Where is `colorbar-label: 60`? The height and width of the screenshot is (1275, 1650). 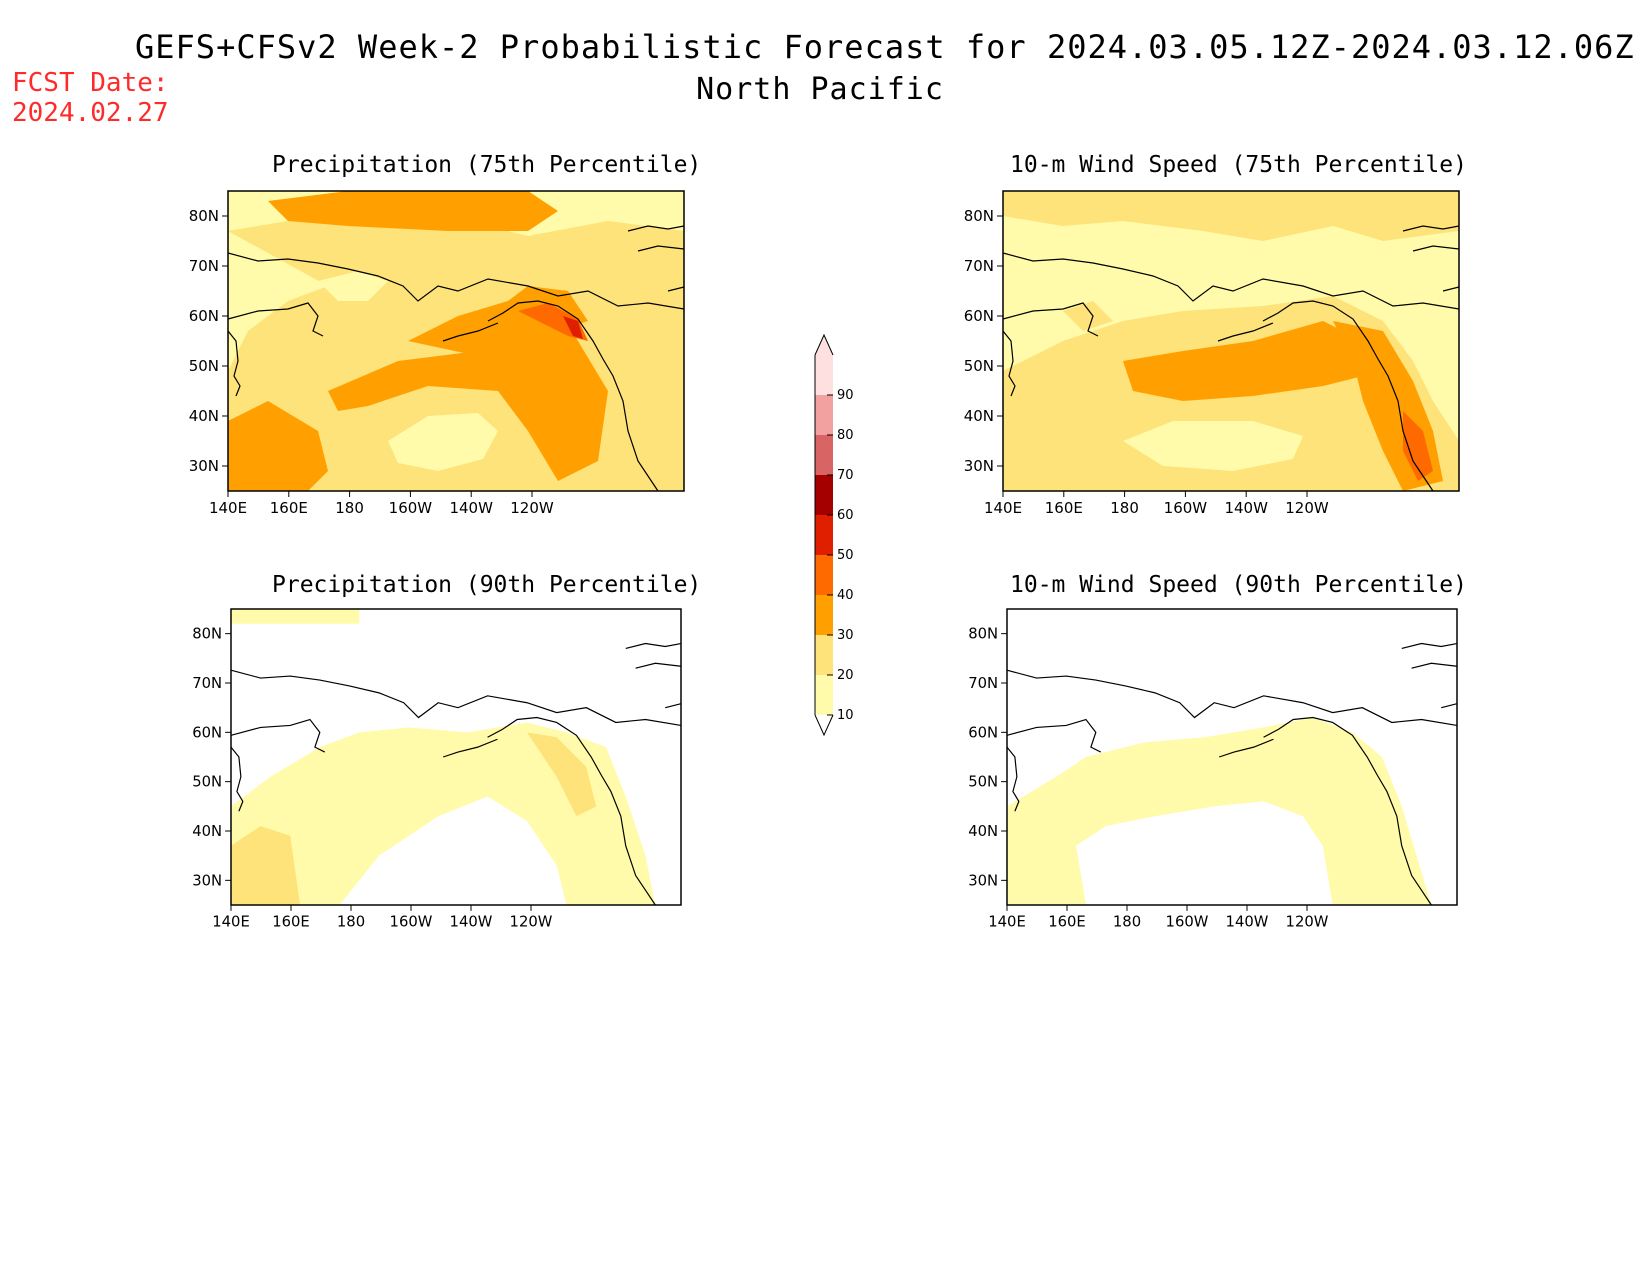 colorbar-label: 60 is located at coordinates (845, 515).